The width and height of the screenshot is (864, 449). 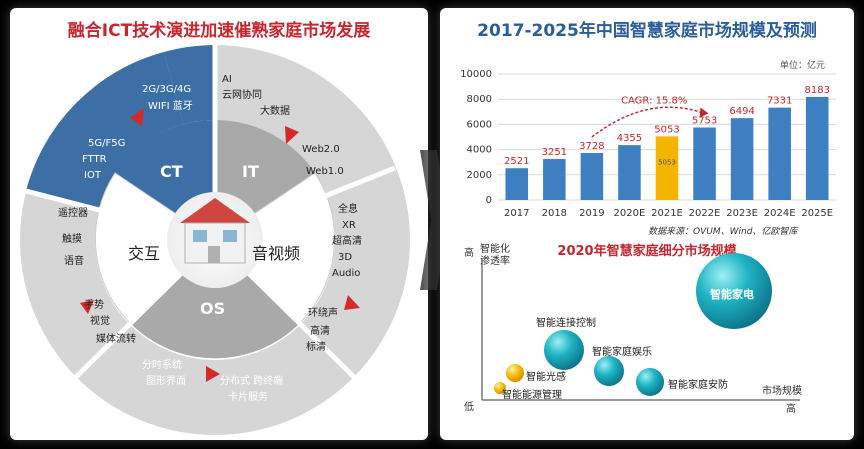 I want to click on os-timeshare-label: 分时系统, so click(x=162, y=365).